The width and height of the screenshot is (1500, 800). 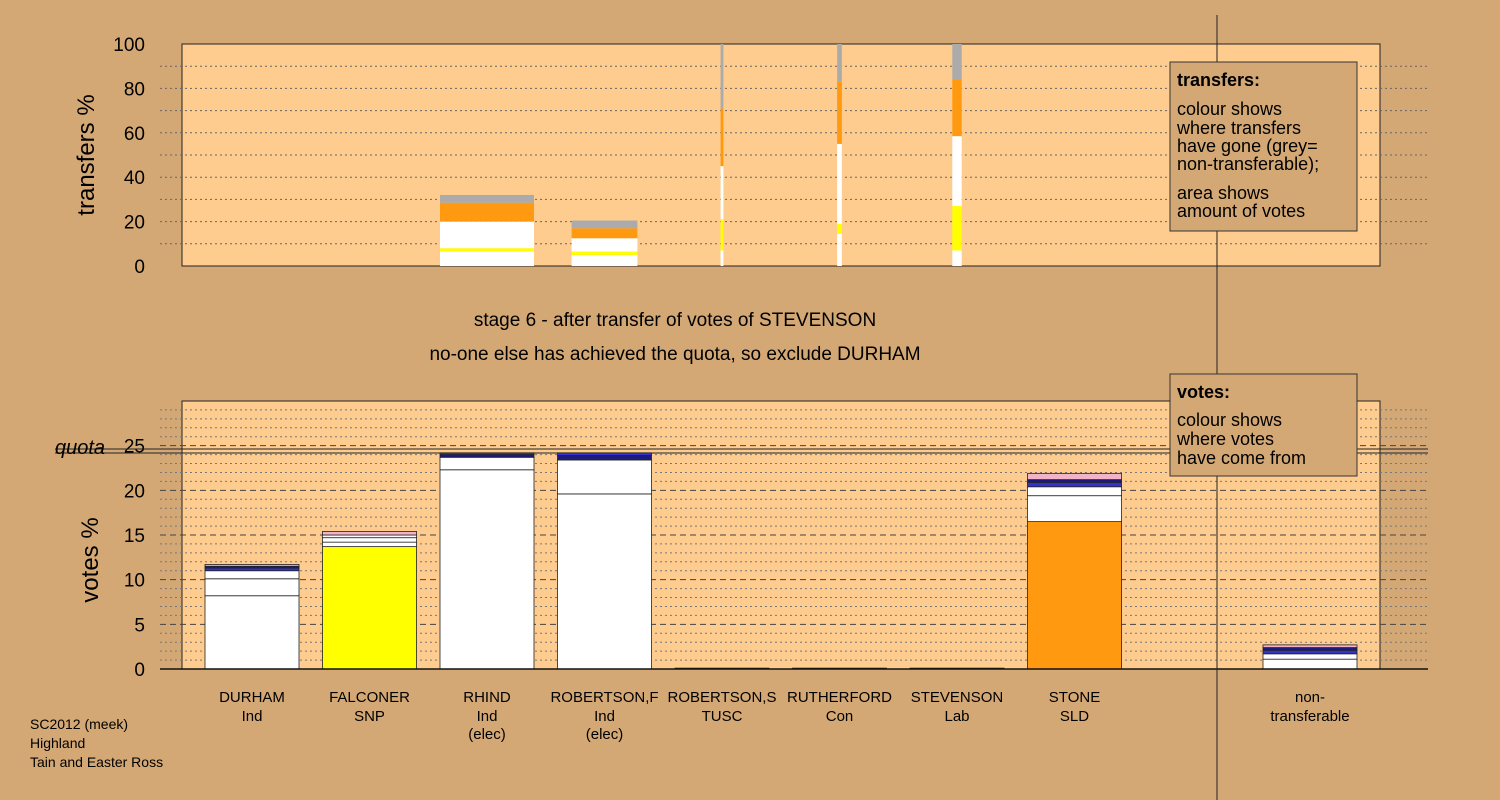 What do you see at coordinates (79, 724) in the screenshot?
I see `footer-line-1: SC2012 (meek)` at bounding box center [79, 724].